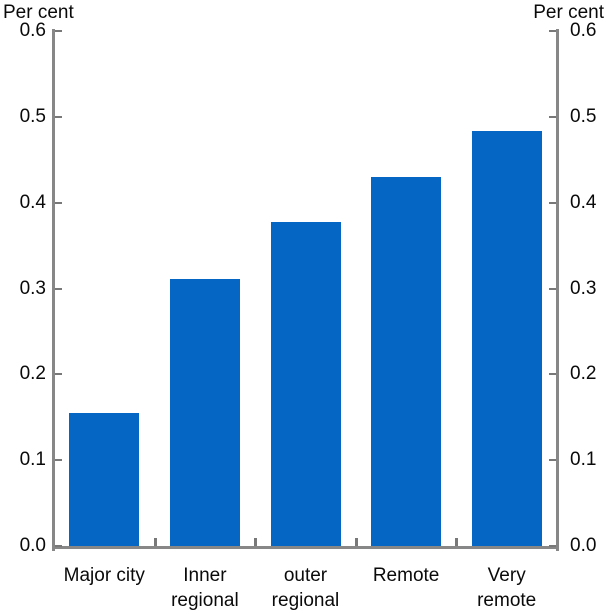  What do you see at coordinates (583, 374) in the screenshot?
I see `y-tick-label-right: 0.2` at bounding box center [583, 374].